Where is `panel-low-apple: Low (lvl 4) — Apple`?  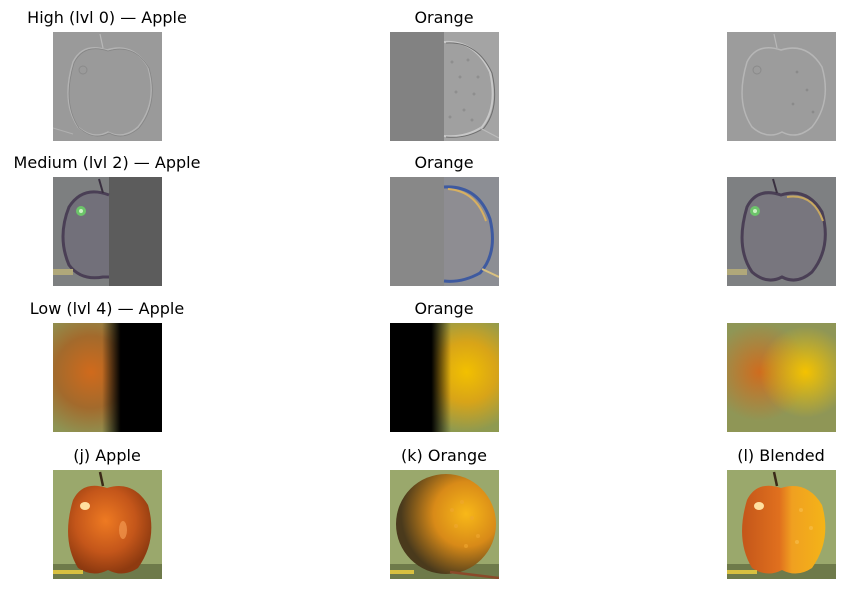
panel-low-apple: Low (lvl 4) — Apple is located at coordinates (138, 372).